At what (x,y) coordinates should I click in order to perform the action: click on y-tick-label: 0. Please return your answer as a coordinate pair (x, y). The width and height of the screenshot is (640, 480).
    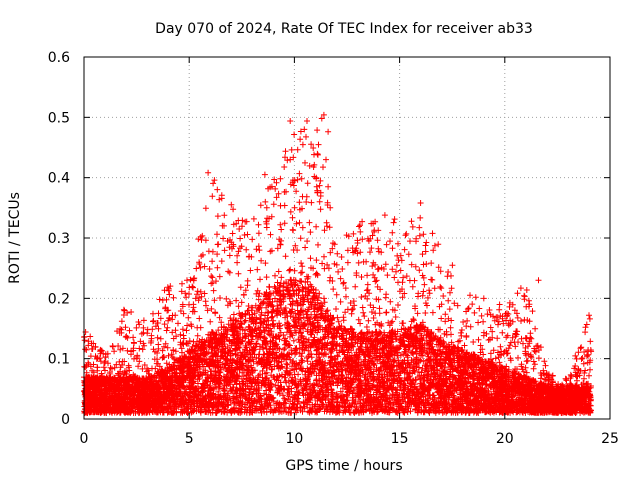
    Looking at the image, I should click on (65, 420).